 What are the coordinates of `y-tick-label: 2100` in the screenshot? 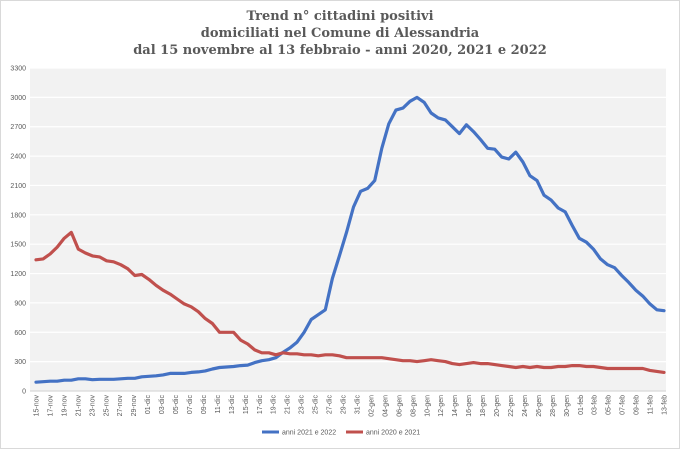 It's located at (18, 186).